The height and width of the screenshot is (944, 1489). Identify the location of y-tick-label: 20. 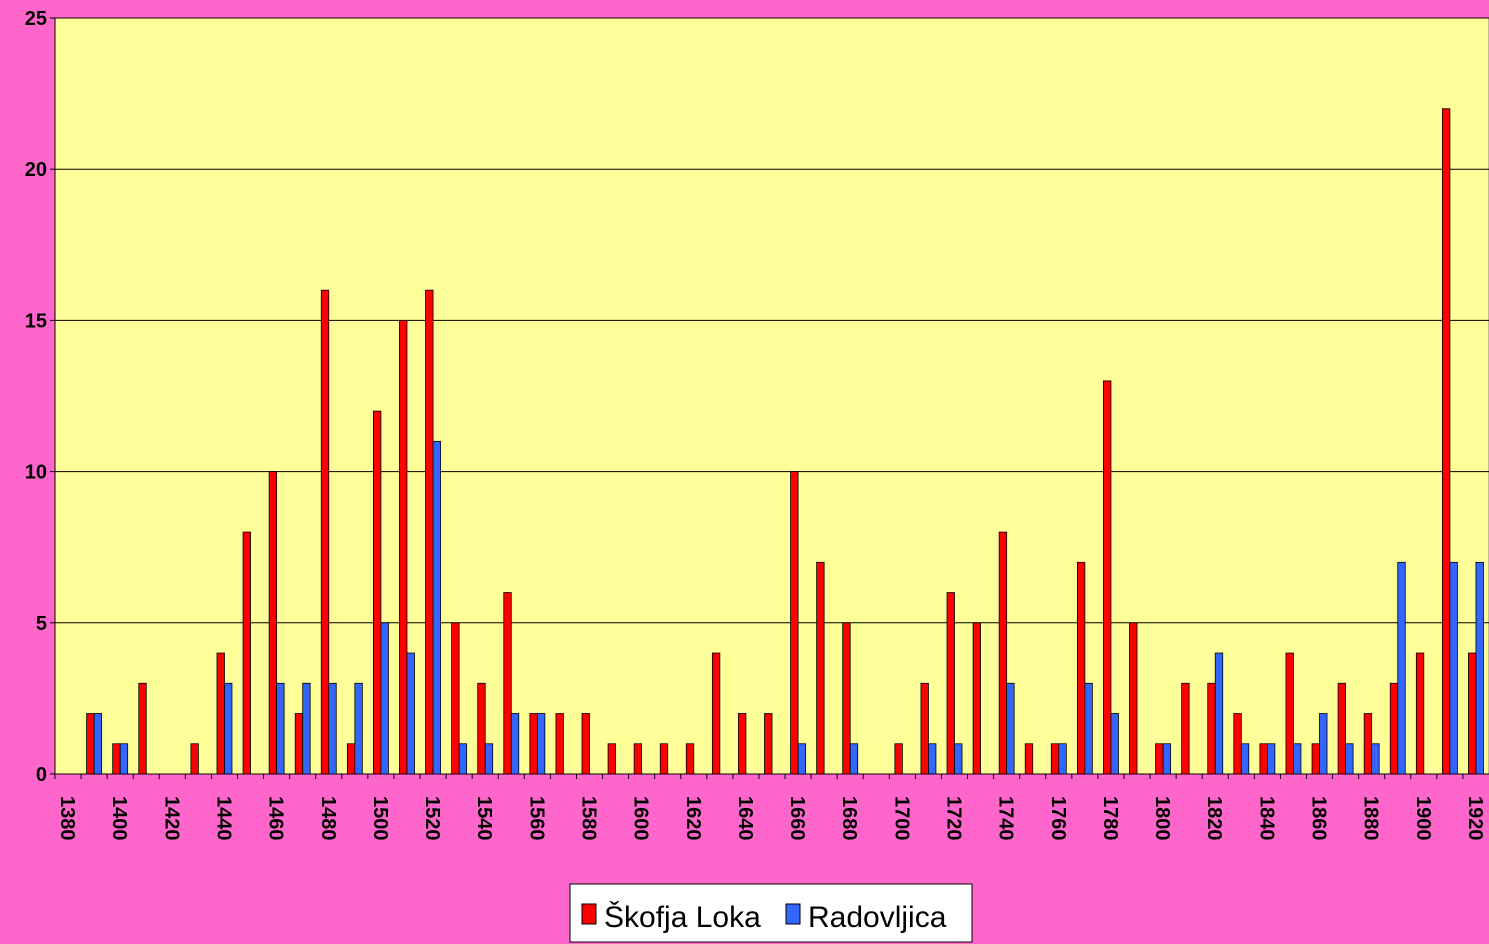
(36, 170).